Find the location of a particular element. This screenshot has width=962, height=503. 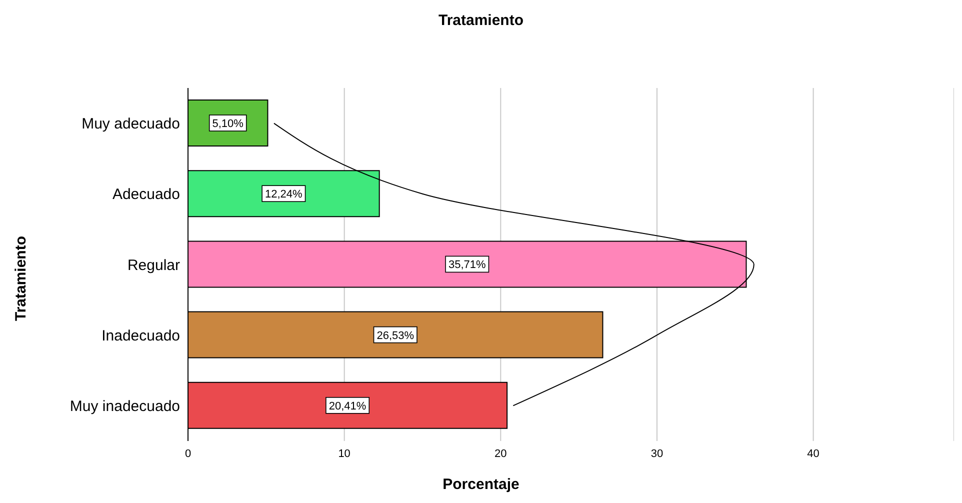

data-label: 26,53% is located at coordinates (395, 336).